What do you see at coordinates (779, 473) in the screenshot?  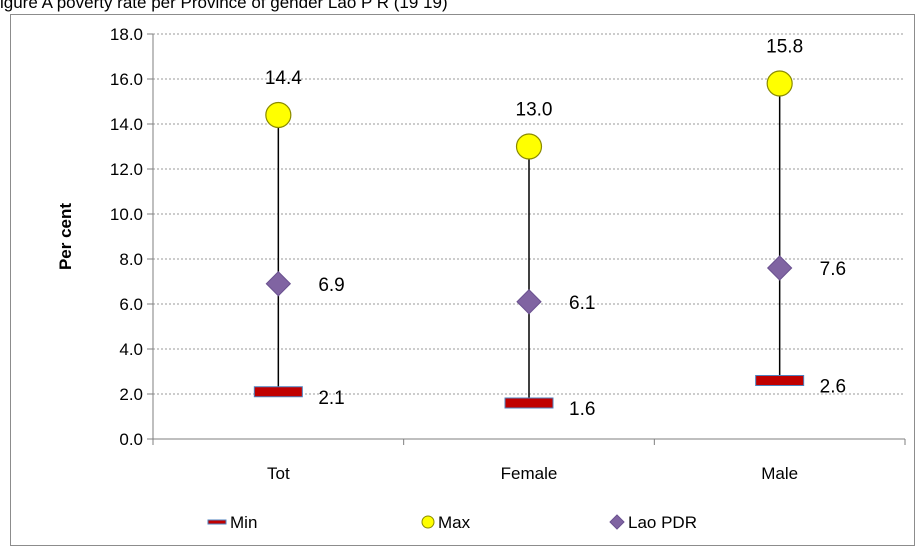 I see `x-tick-label: Male` at bounding box center [779, 473].